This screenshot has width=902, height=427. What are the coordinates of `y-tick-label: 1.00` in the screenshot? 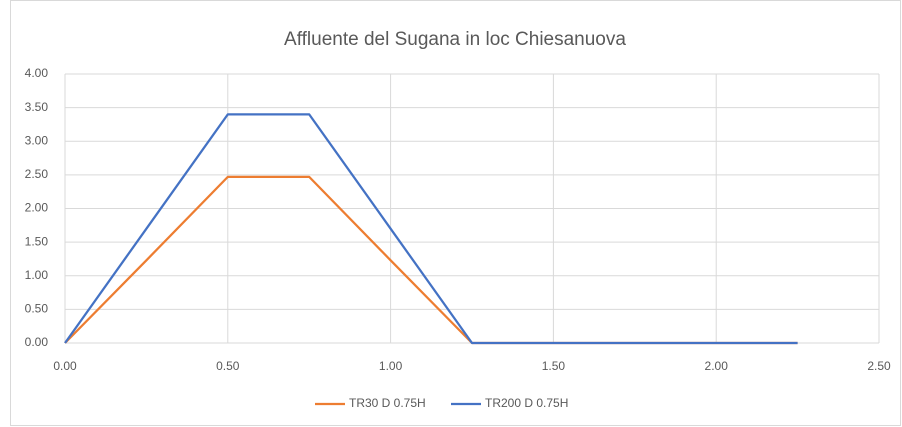 It's located at (37, 275).